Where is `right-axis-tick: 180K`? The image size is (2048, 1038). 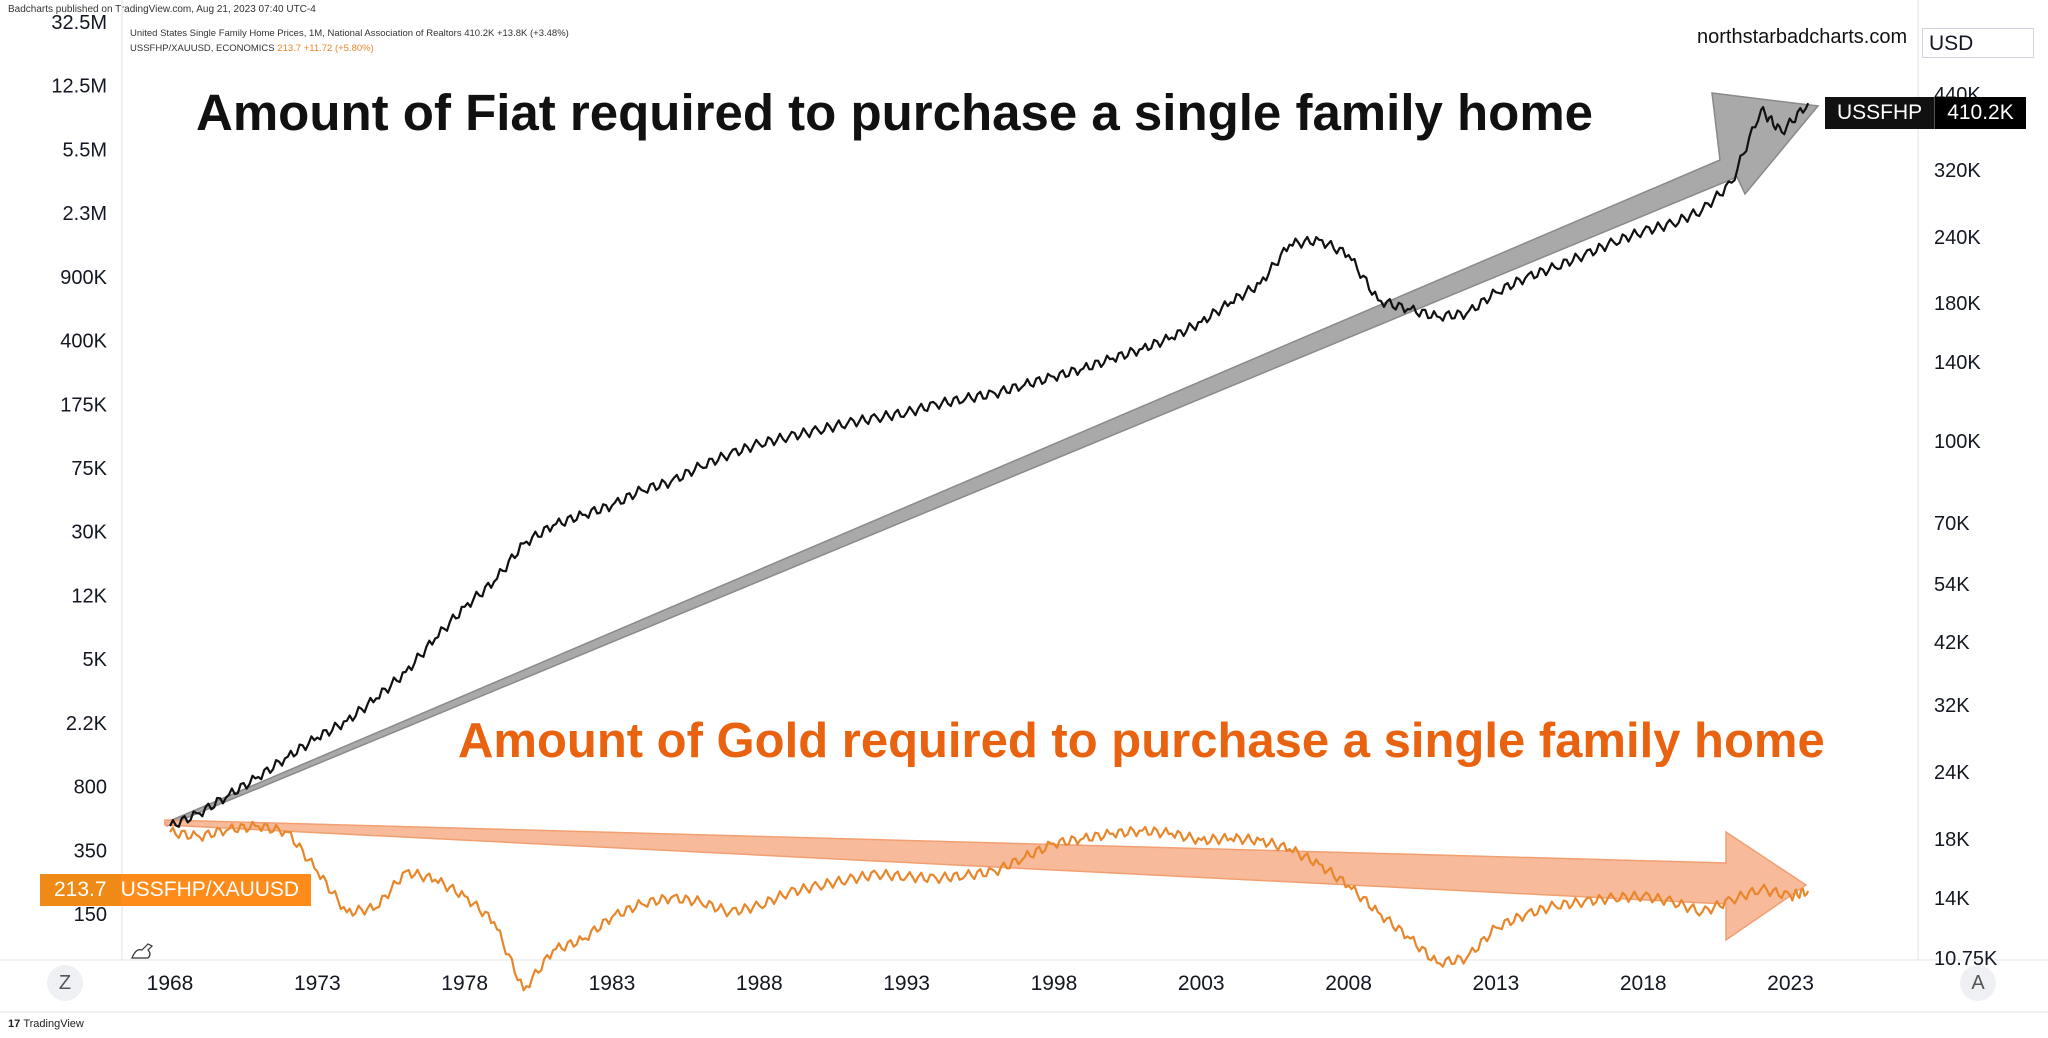
right-axis-tick: 180K is located at coordinates (1957, 304).